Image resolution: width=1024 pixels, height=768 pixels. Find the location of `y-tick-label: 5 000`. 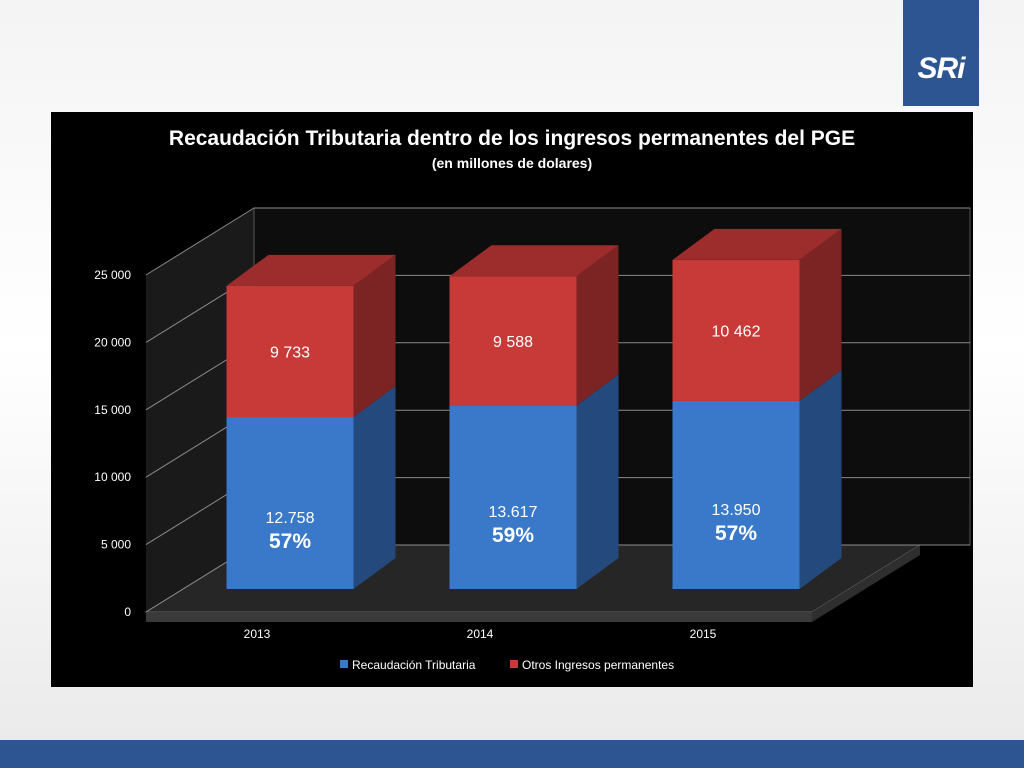

y-tick-label: 5 000 is located at coordinates (116, 545).